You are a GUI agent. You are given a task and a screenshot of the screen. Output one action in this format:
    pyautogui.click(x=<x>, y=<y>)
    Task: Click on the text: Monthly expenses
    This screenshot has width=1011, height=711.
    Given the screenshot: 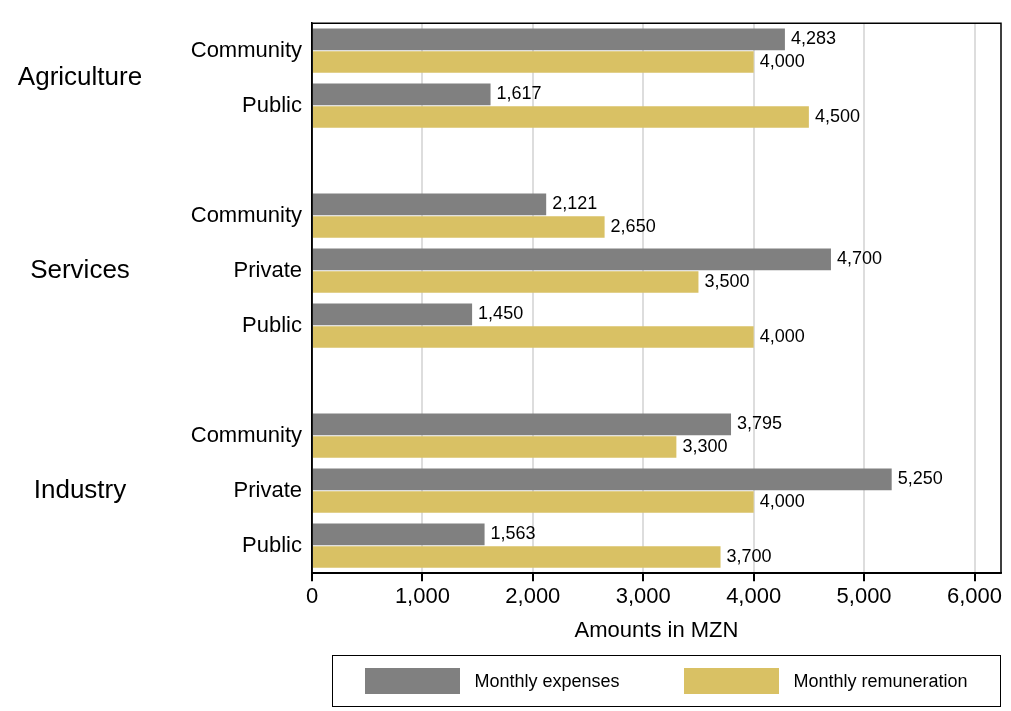 What is the action you would take?
    pyautogui.click(x=547, y=681)
    